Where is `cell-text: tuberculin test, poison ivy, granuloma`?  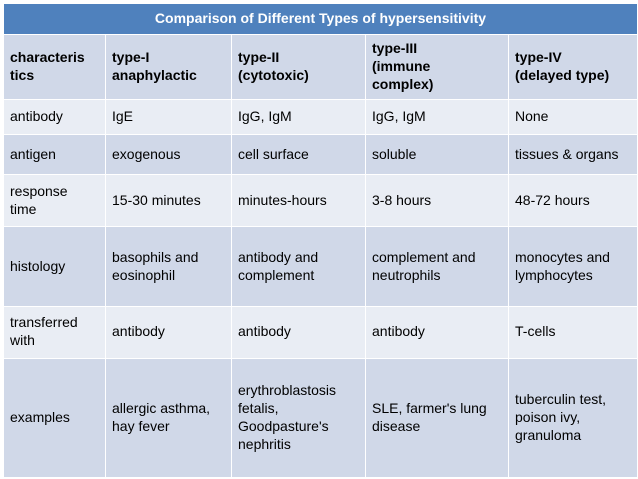 cell-text: tuberculin test, poison ivy, granuloma is located at coordinates (561, 416).